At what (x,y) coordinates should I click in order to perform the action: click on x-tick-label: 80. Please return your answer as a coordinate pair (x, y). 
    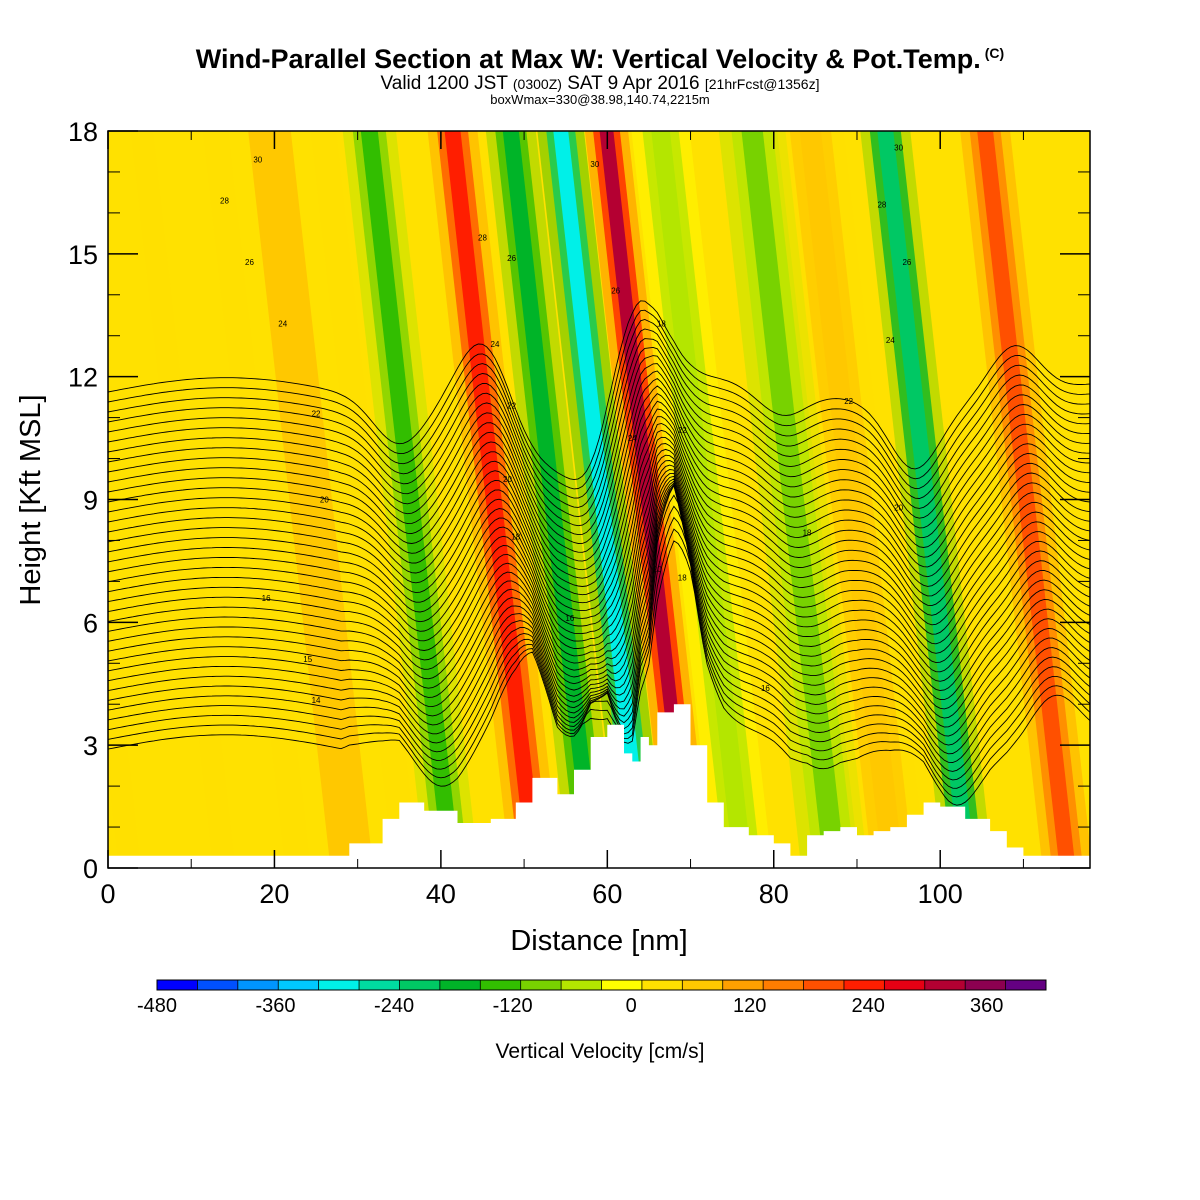
    Looking at the image, I should click on (774, 894).